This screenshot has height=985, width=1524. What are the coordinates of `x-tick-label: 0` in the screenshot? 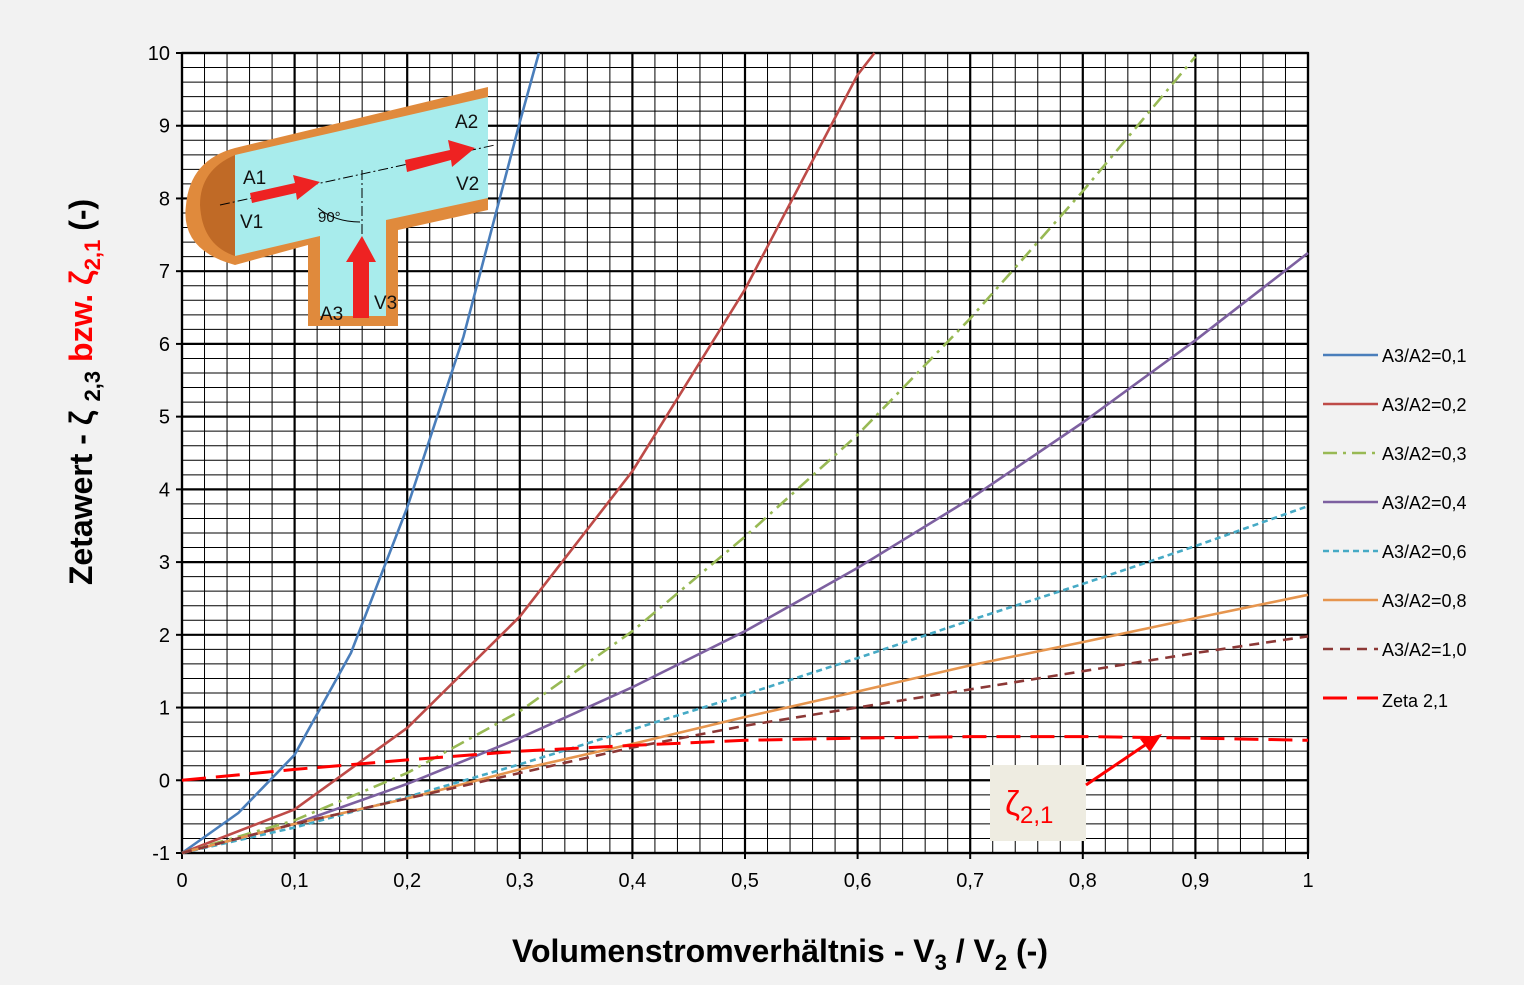 It's located at (181, 881).